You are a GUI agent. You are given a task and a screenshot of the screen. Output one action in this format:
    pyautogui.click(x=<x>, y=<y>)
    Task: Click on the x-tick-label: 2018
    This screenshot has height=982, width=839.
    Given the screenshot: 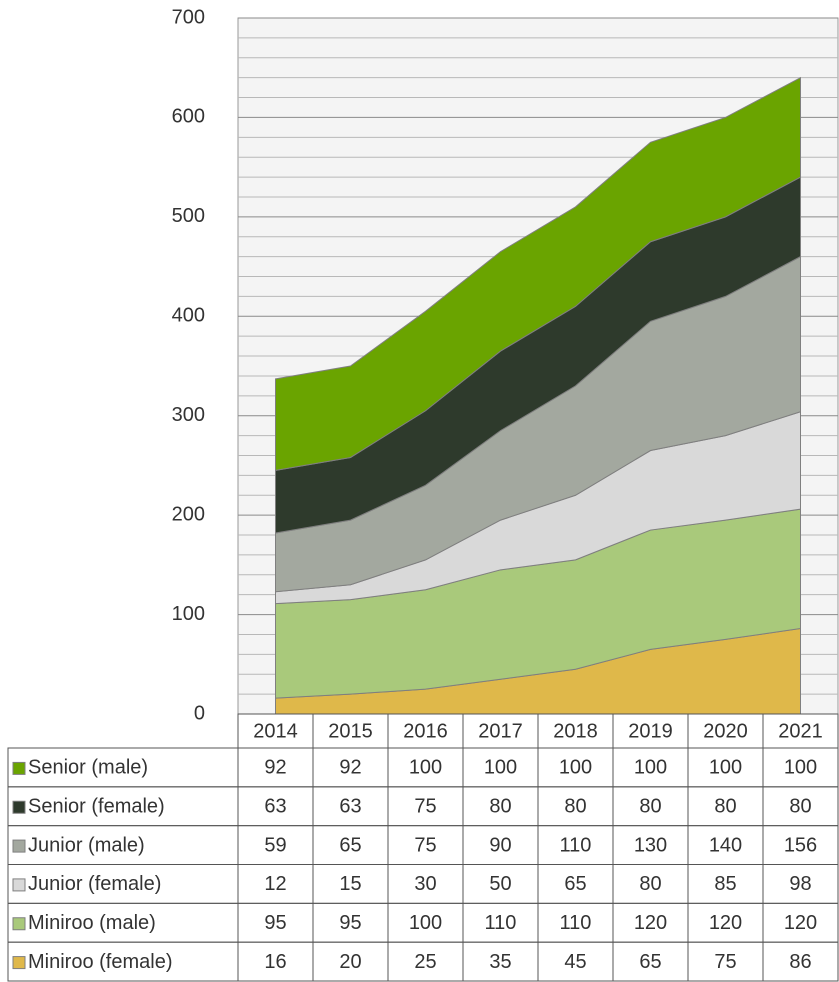 What is the action you would take?
    pyautogui.click(x=575, y=731)
    